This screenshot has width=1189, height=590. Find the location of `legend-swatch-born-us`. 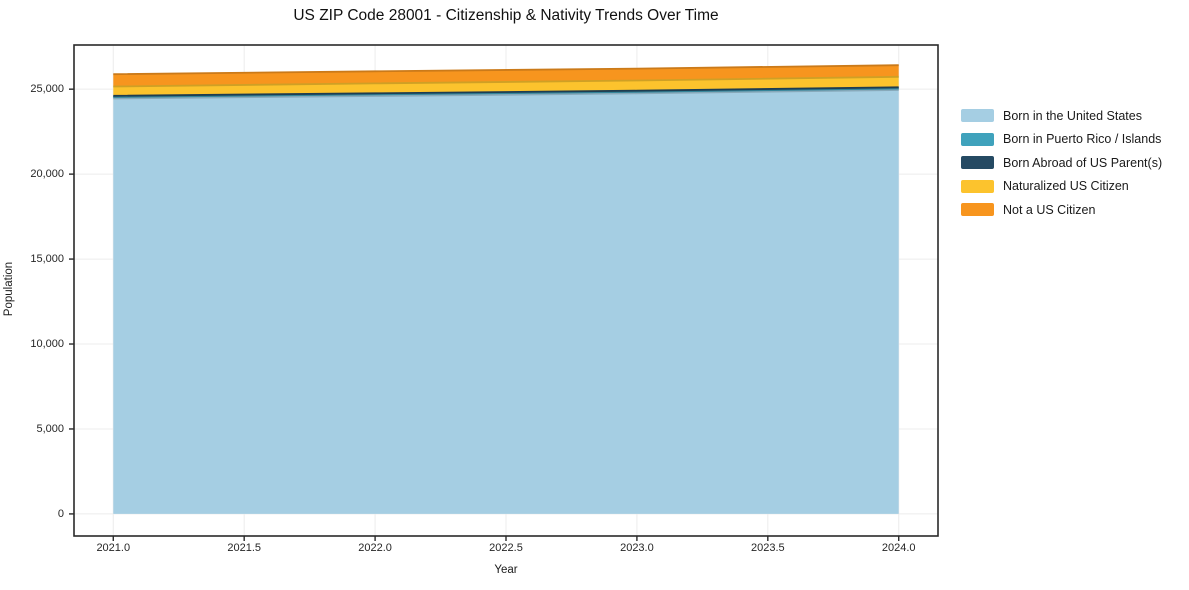

legend-swatch-born-us is located at coordinates (977, 116).